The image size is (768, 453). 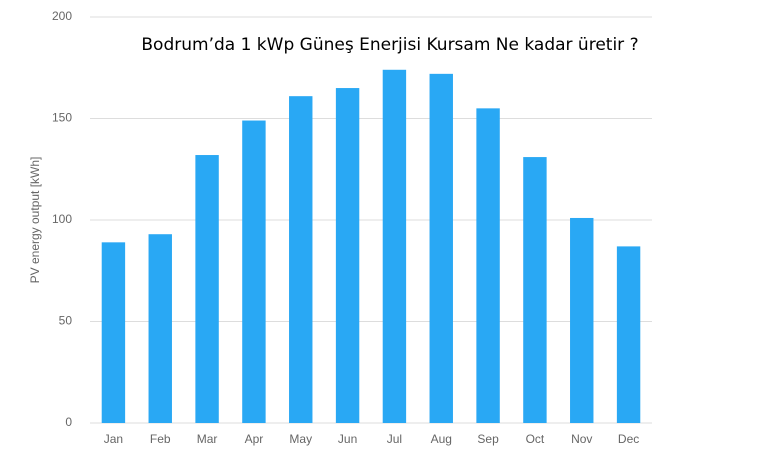 What do you see at coordinates (68, 422) in the screenshot?
I see `y-tick-label: 0` at bounding box center [68, 422].